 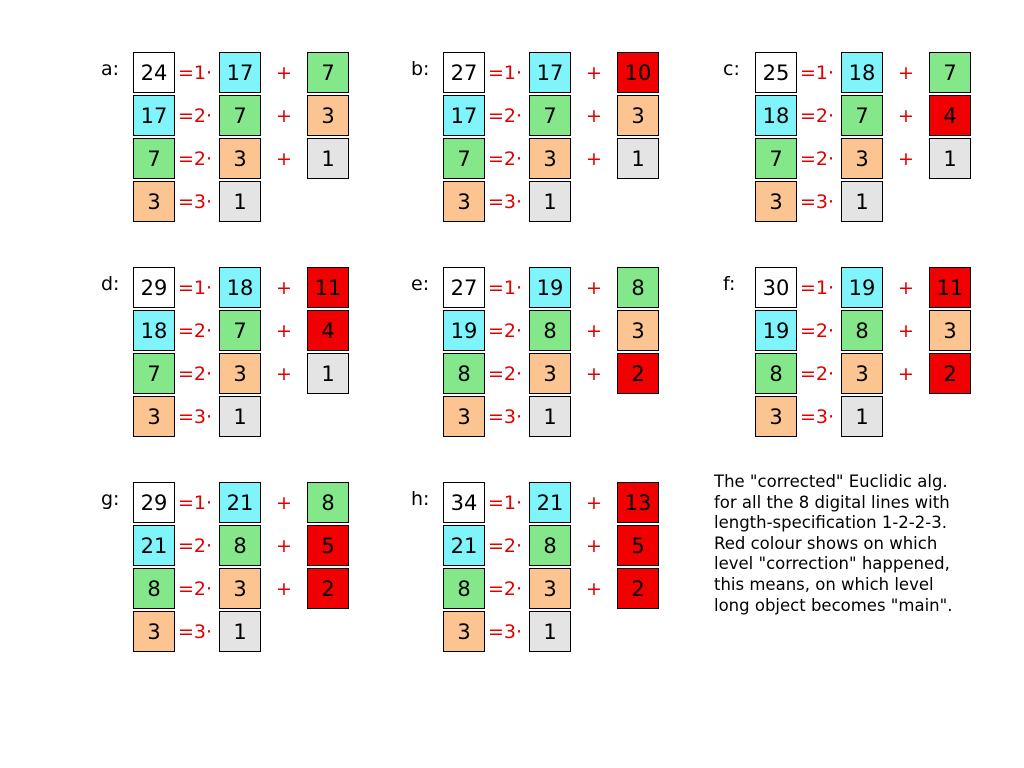 What do you see at coordinates (154, 287) in the screenshot?
I see `dividend-cell: 29` at bounding box center [154, 287].